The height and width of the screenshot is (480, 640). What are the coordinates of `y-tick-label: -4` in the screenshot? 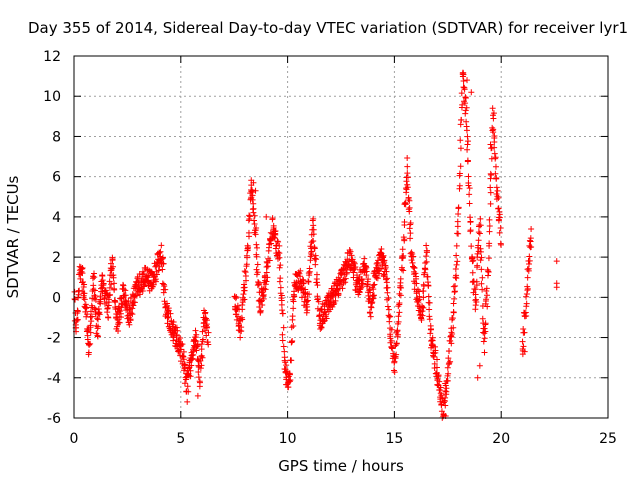 It's located at (54, 379).